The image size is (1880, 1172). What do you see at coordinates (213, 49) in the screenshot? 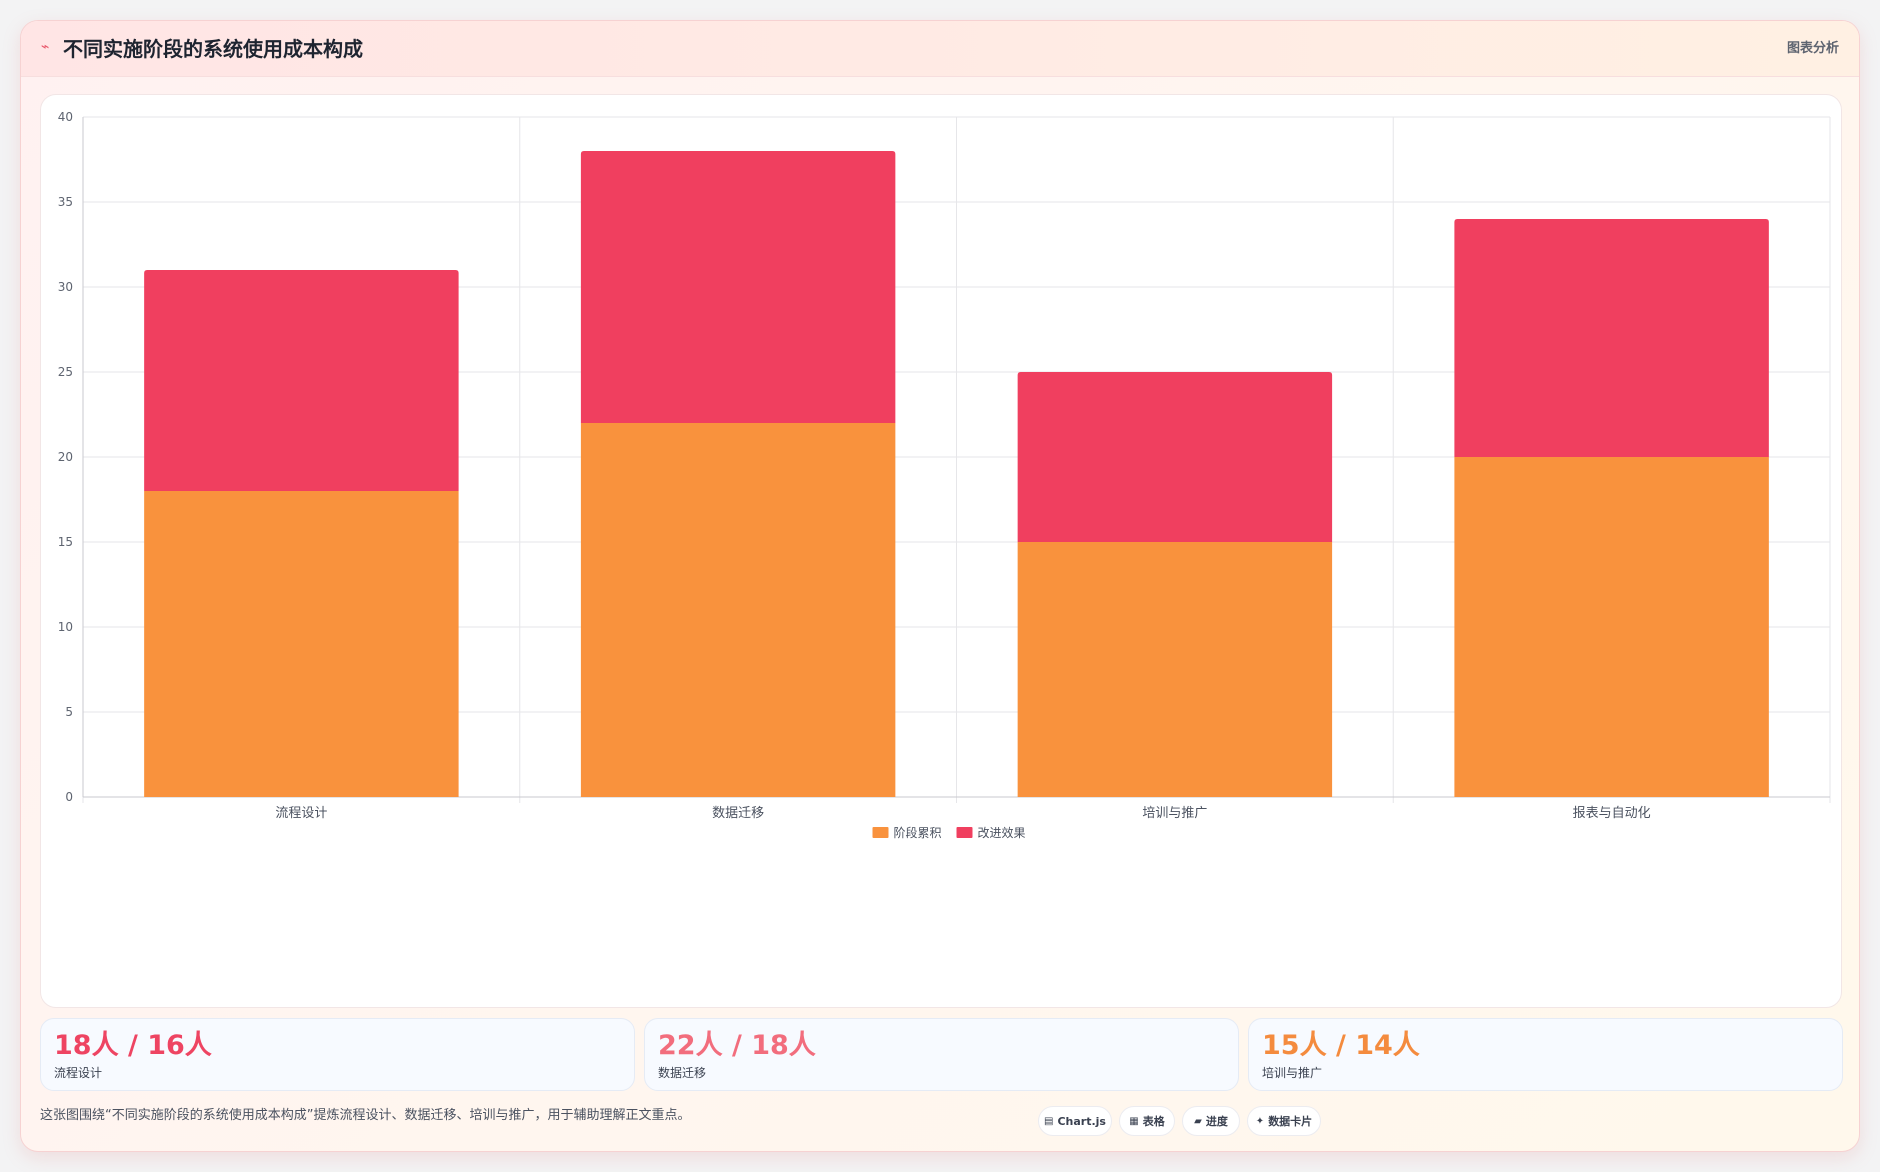
I see `chart-title: 不同实施阶段的系统使用成本构成` at bounding box center [213, 49].